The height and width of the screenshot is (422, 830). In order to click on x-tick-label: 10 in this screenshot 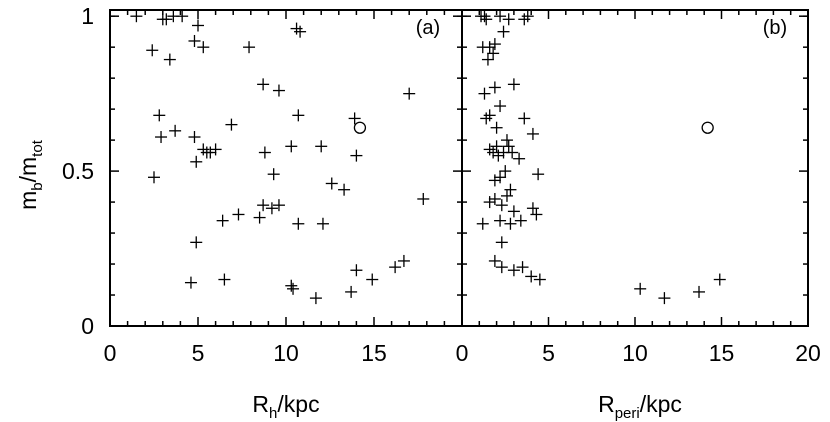, I will do `click(635, 353)`.